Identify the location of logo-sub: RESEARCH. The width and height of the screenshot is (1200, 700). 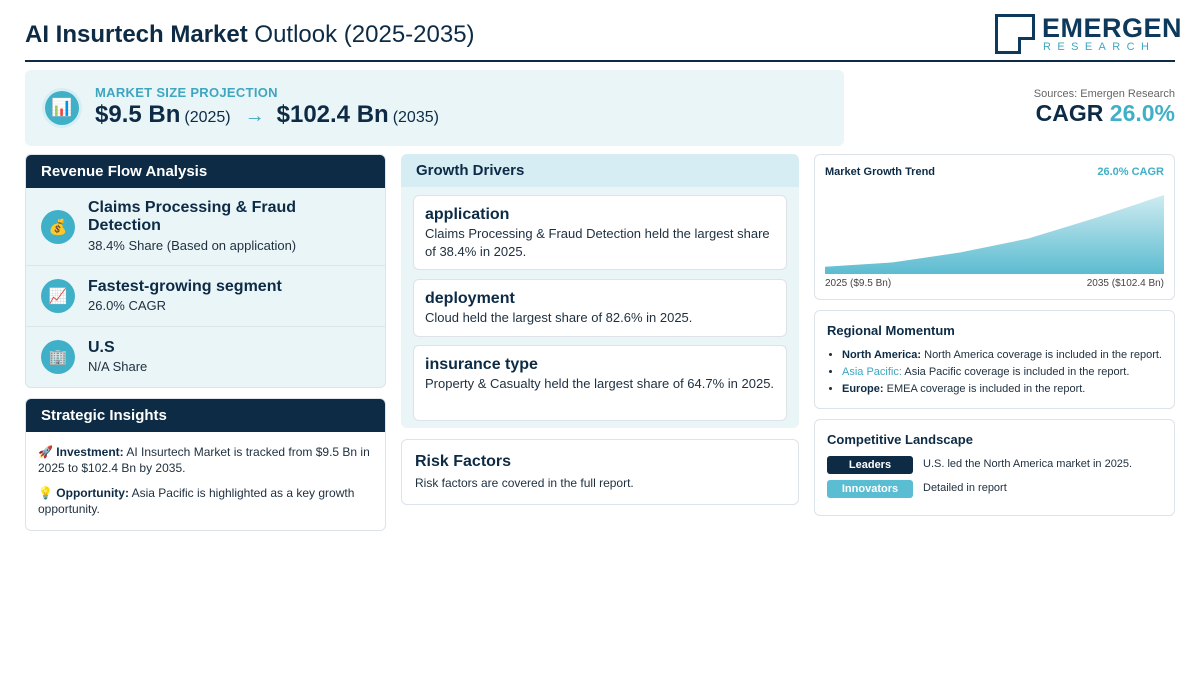
(1099, 47).